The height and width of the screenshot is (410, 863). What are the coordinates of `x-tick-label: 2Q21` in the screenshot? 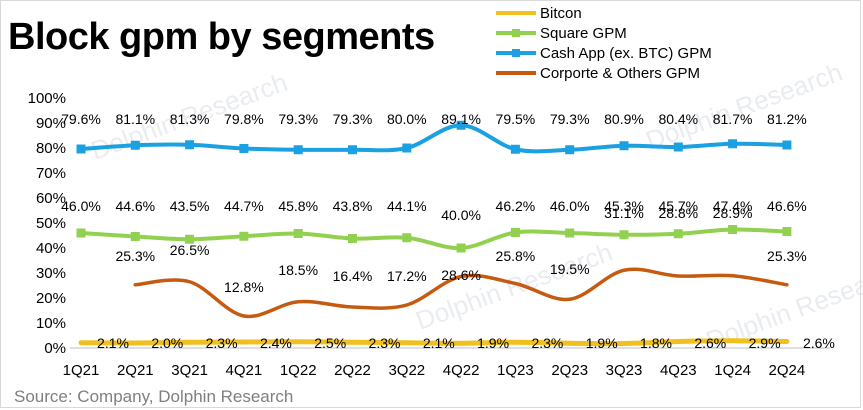 It's located at (135, 370).